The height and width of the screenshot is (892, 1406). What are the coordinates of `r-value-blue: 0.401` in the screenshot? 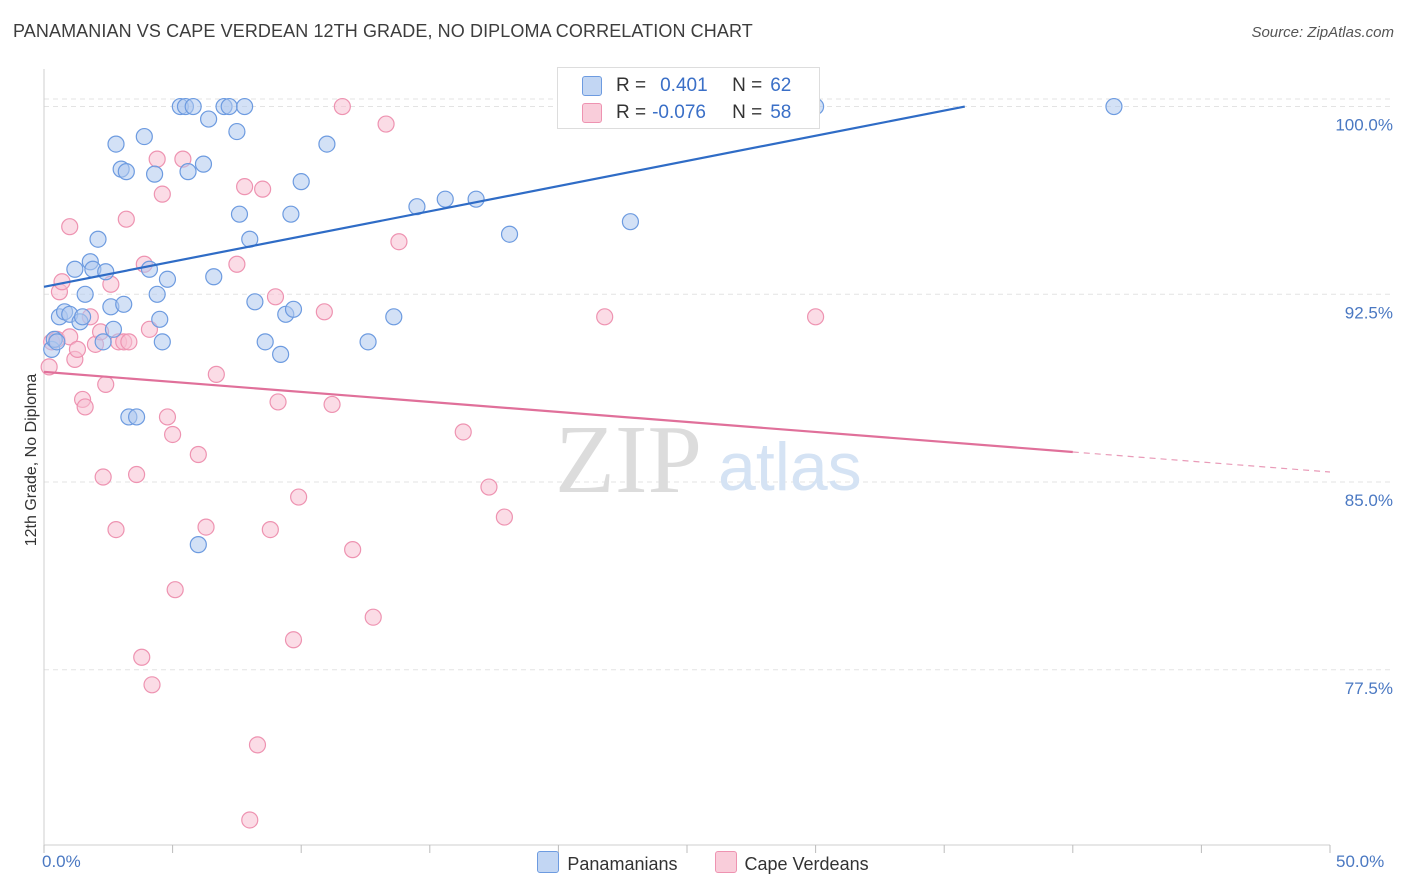 It's located at (684, 85).